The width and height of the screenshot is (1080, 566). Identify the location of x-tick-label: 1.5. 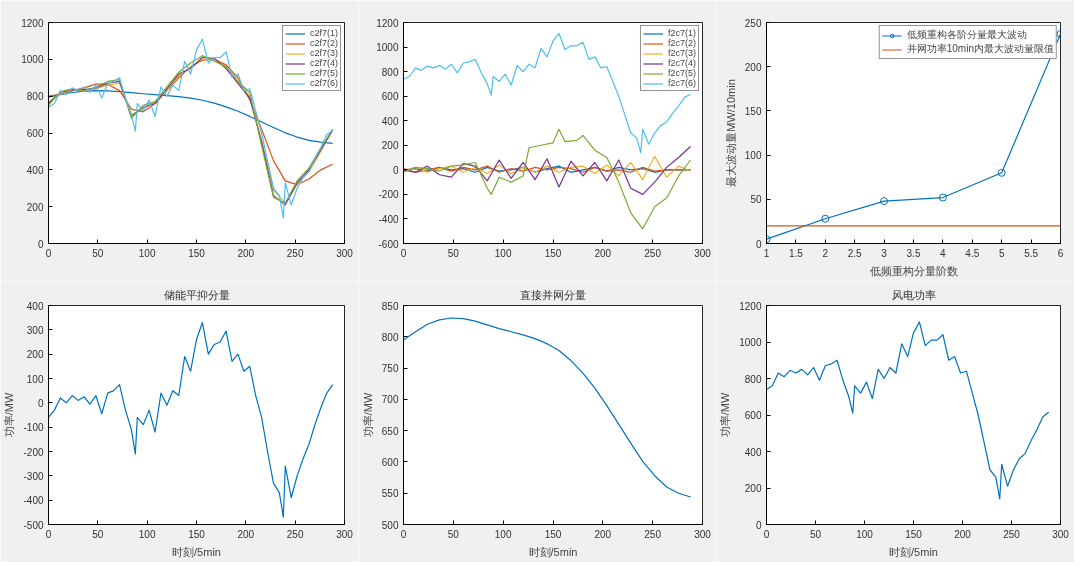
(796, 253).